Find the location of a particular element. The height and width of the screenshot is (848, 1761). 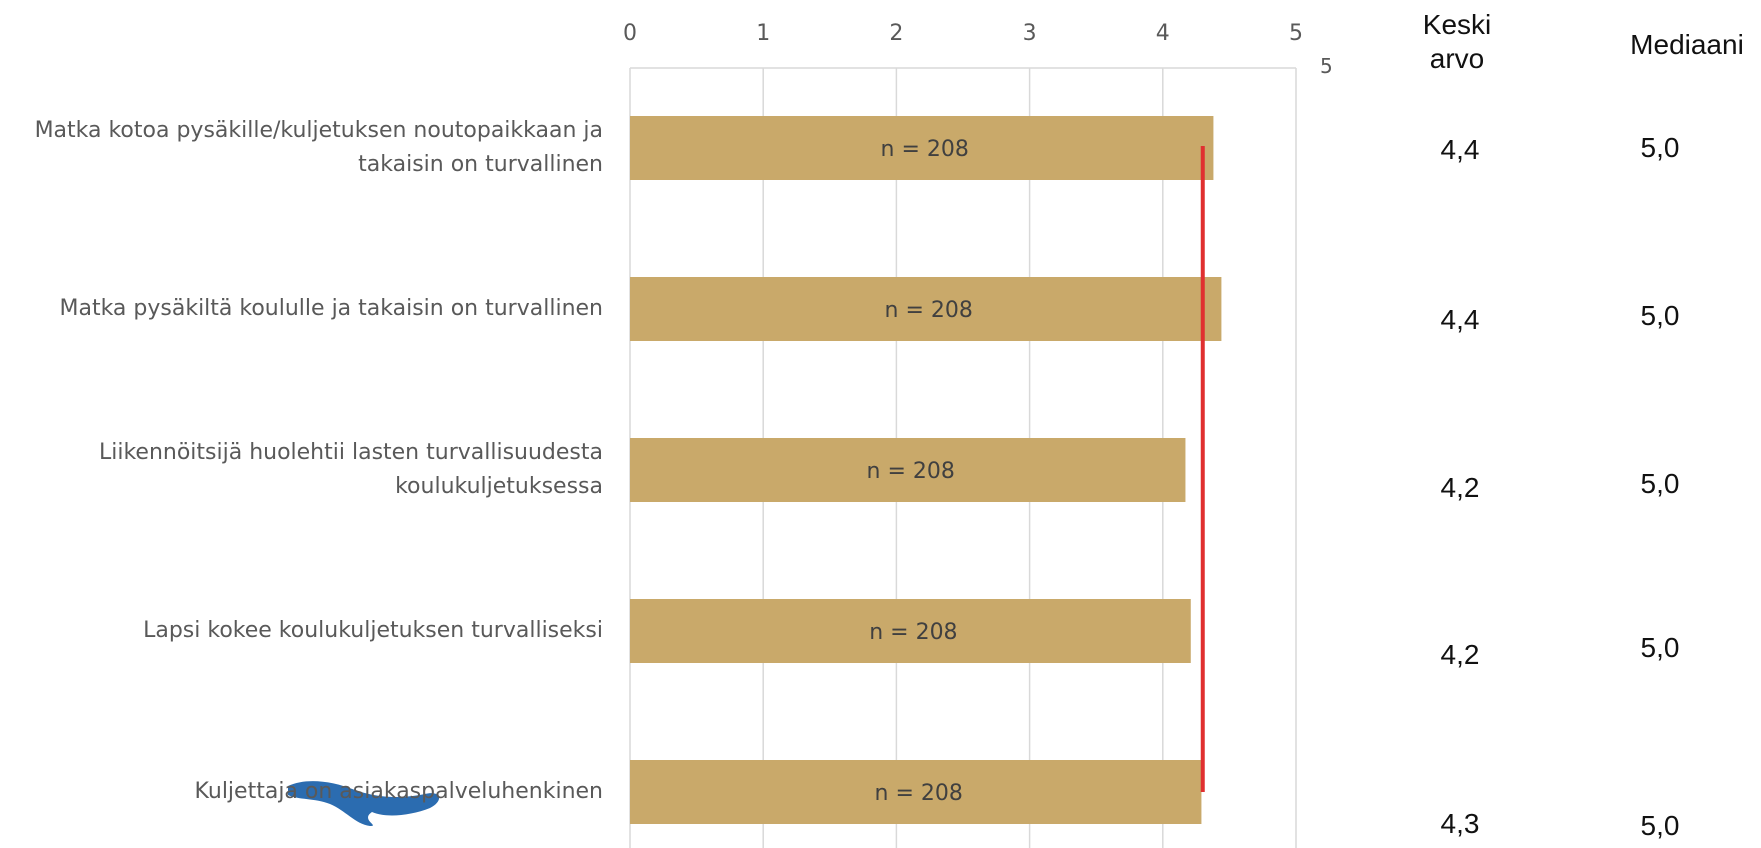

blue-scribble-mark is located at coordinates (364, 803).